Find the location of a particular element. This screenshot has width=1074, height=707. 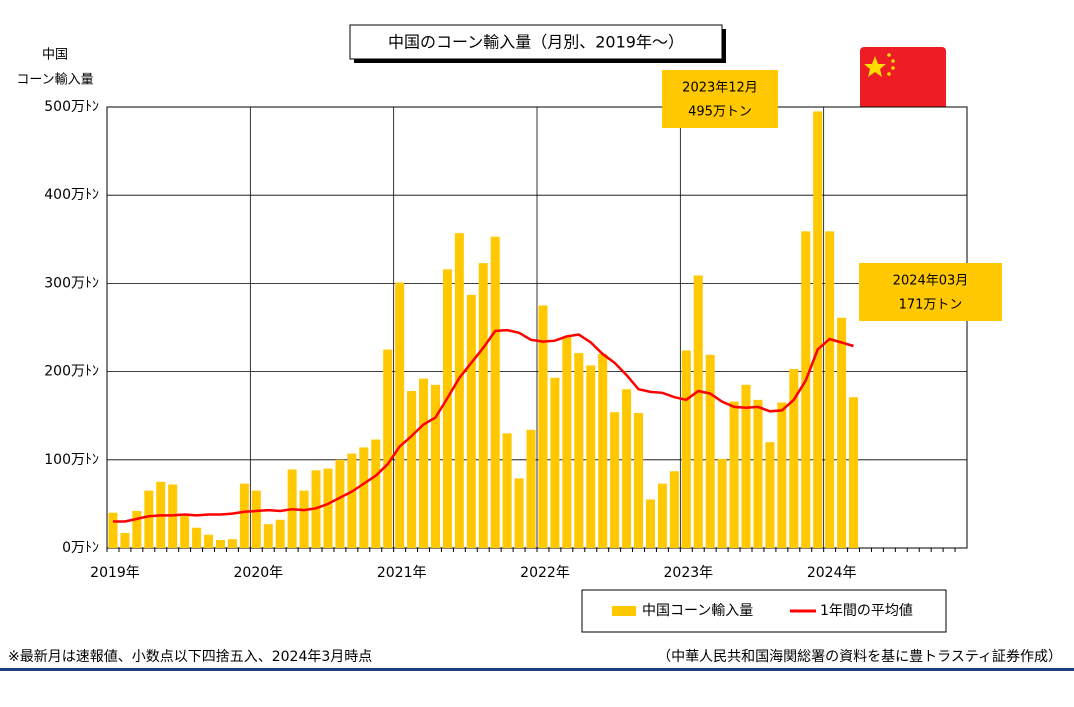

y-axis-label: 中国 is located at coordinates (55, 55).